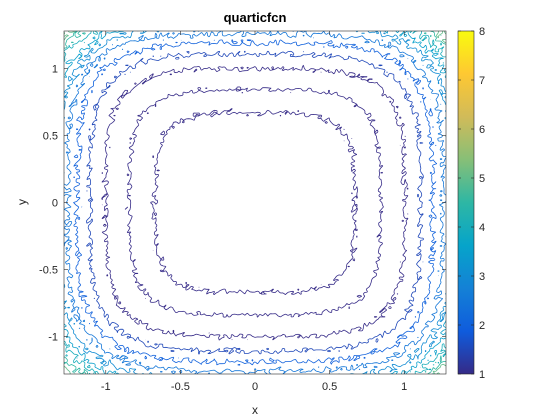 This screenshot has height=420, width=560. What do you see at coordinates (329, 387) in the screenshot?
I see `x-tick-label: 0.5` at bounding box center [329, 387].